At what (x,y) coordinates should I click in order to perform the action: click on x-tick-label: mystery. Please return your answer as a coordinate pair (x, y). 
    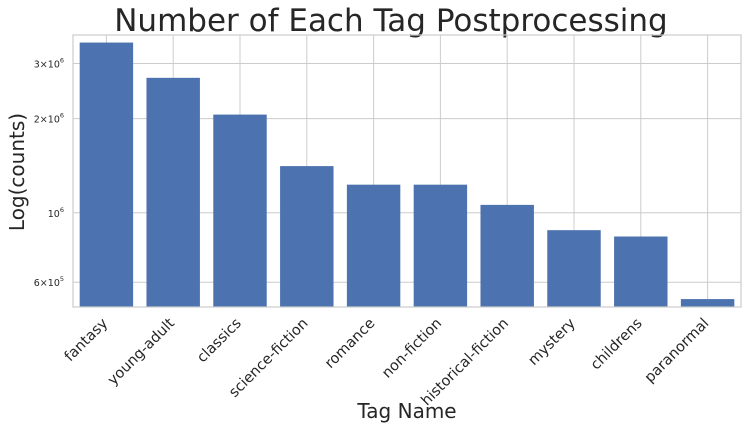
    Looking at the image, I should click on (552, 342).